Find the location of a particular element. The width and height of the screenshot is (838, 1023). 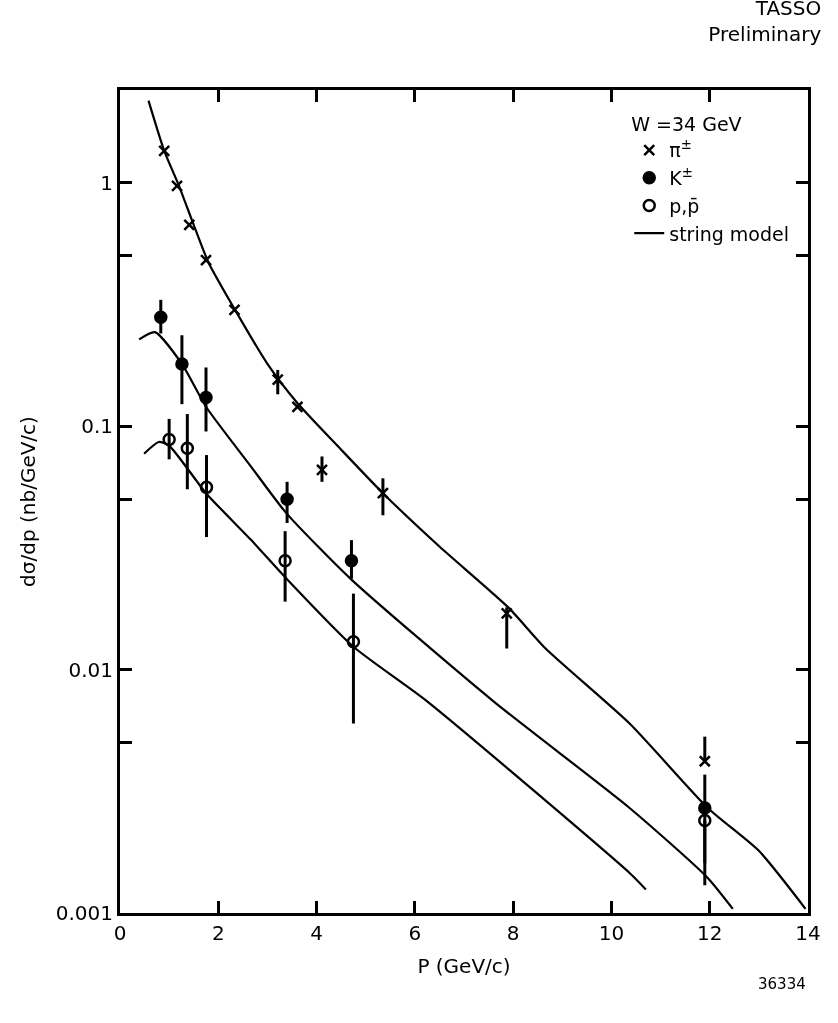

x-tick-label: 8 is located at coordinates (513, 933).